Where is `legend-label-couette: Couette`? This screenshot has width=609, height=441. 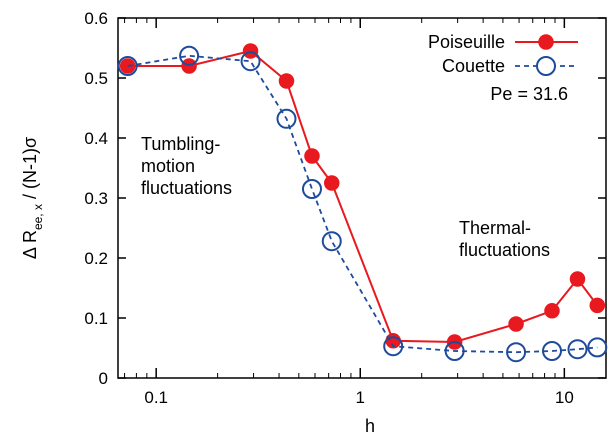
legend-label-couette: Couette is located at coordinates (473, 66).